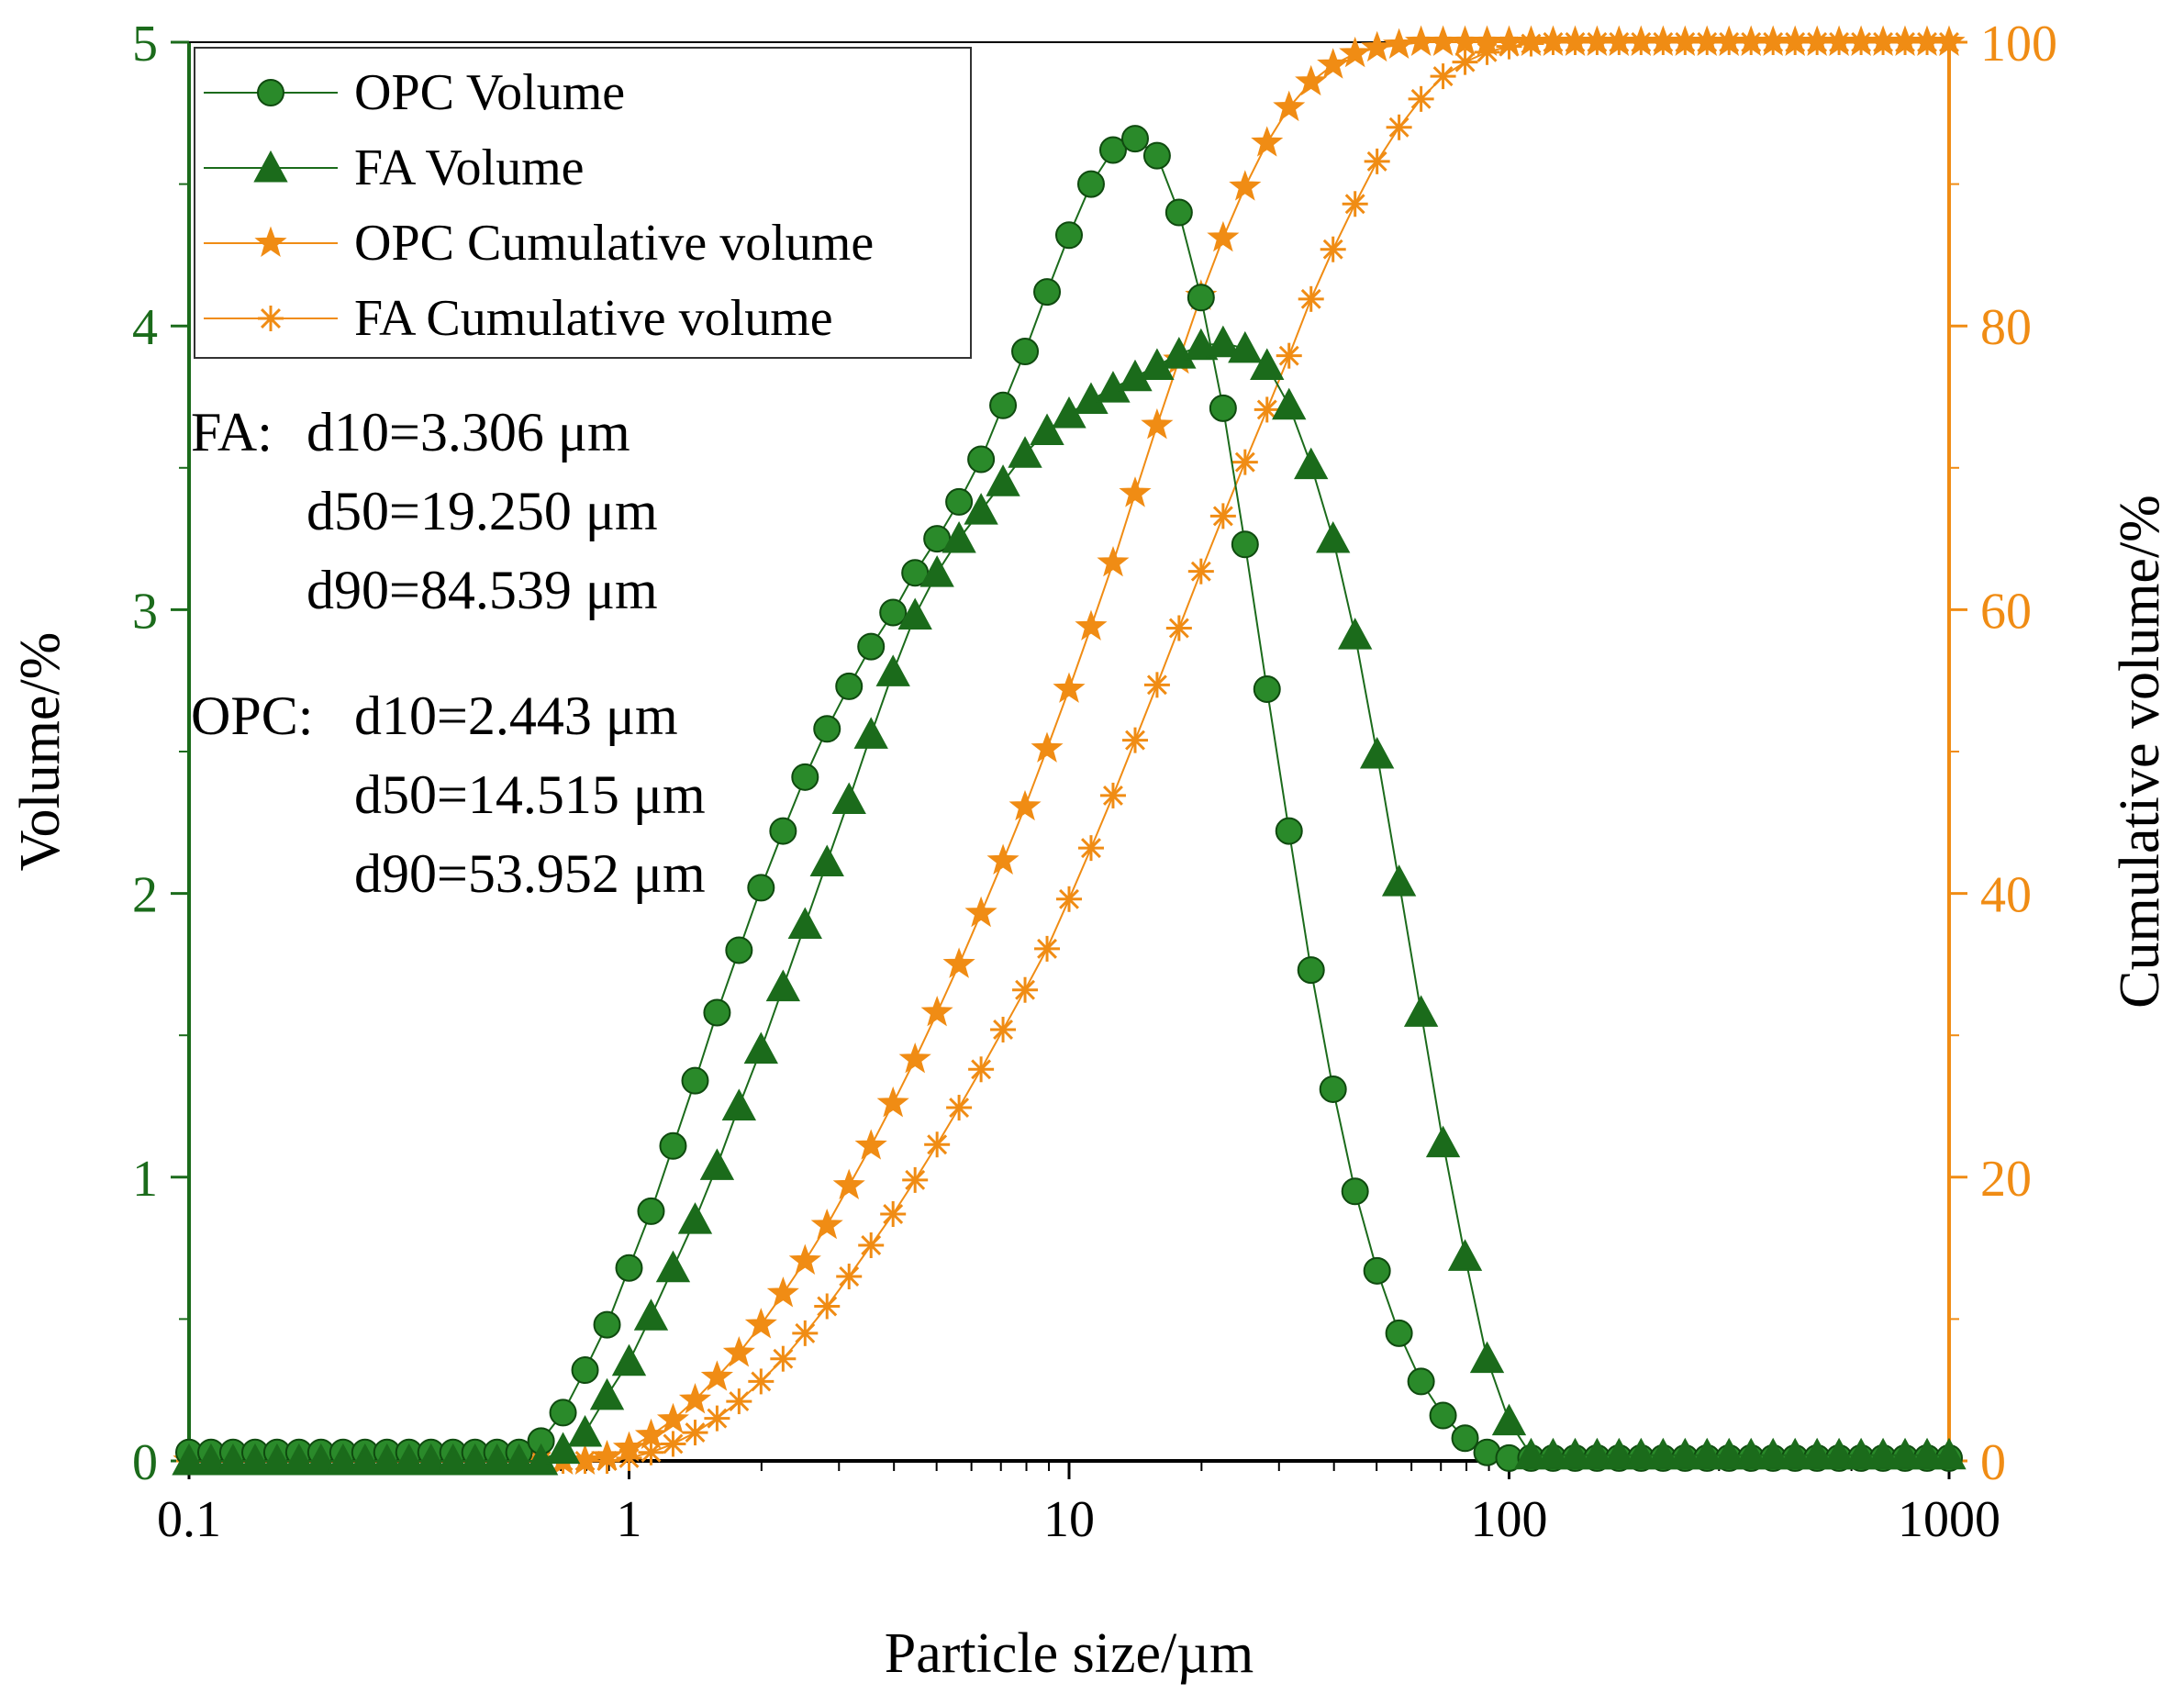 This screenshot has width=2184, height=1694. What do you see at coordinates (271, 205) in the screenshot?
I see `legend-samples` at bounding box center [271, 205].